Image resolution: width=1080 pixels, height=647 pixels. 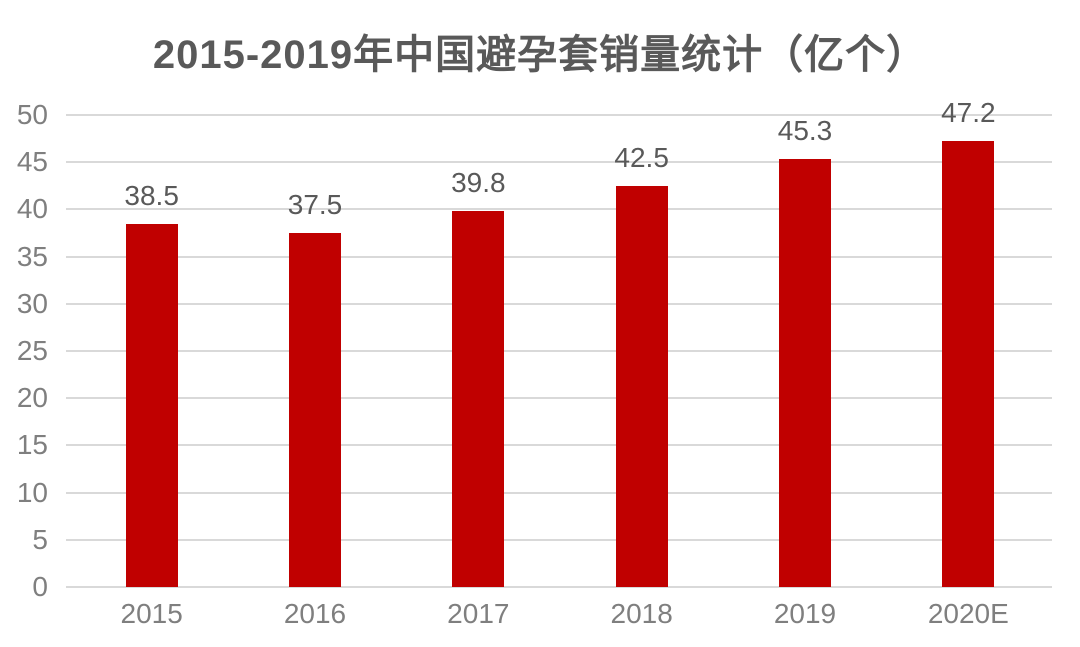 I want to click on bar-2017, so click(x=478, y=399).